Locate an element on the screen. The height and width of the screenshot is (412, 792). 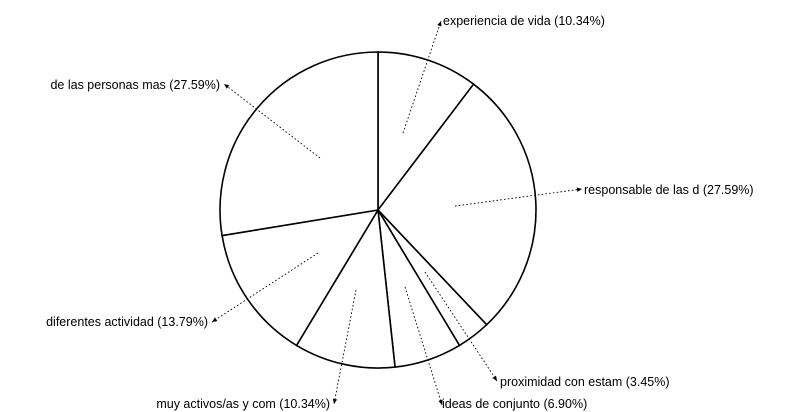
slice-label: ideas de conjunto (6.90%) is located at coordinates (514, 404).